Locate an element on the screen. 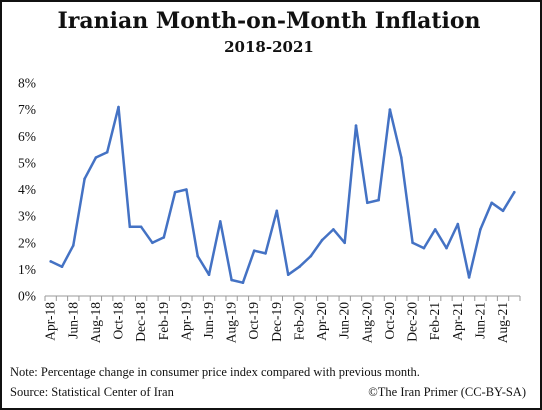  x-tick-label: Apr-18 is located at coordinates (50, 321).